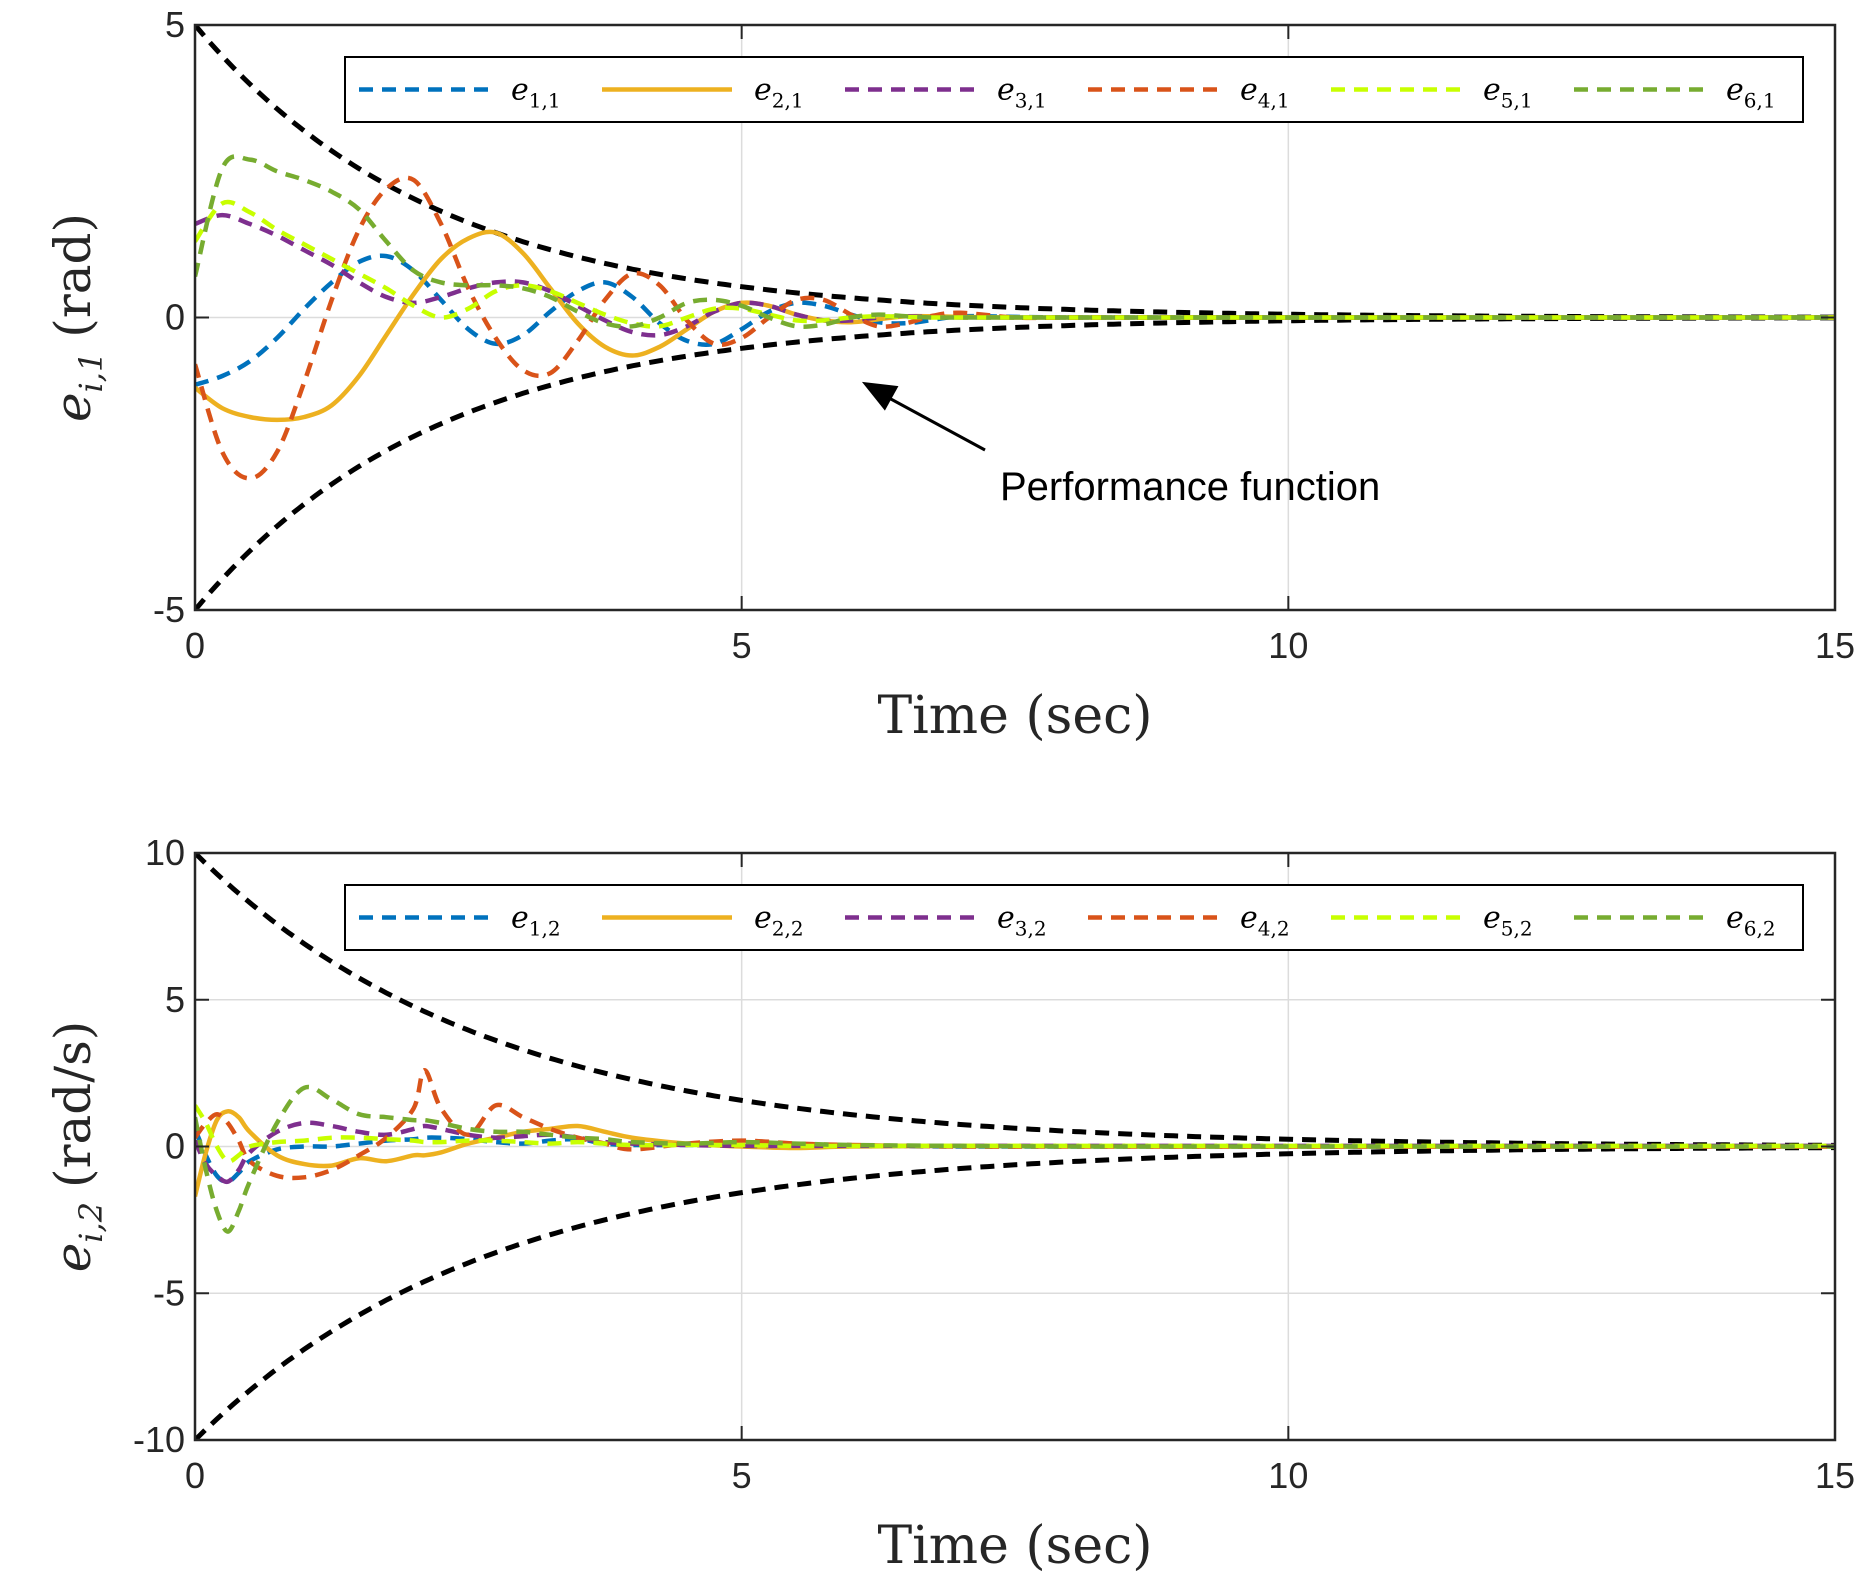 The width and height of the screenshot is (1867, 1593). I want to click on legend-label-sub: 2,2, so click(788, 929).